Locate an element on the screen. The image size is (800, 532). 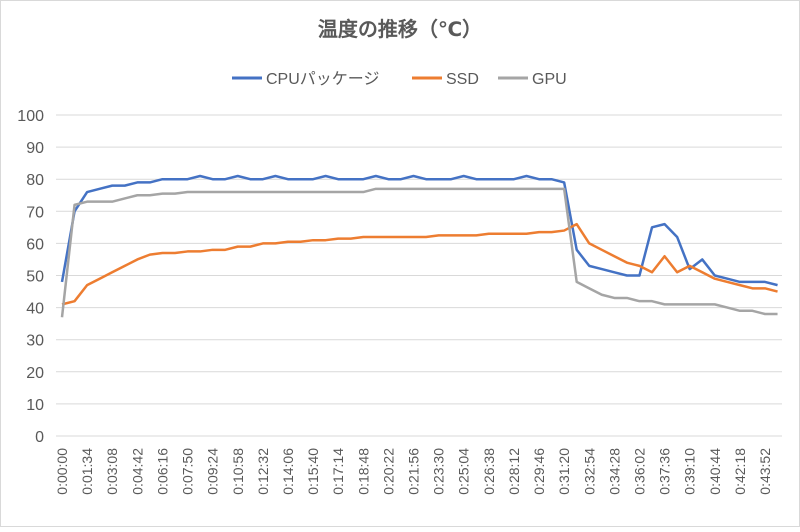
series-line is located at coordinates (419, 264).